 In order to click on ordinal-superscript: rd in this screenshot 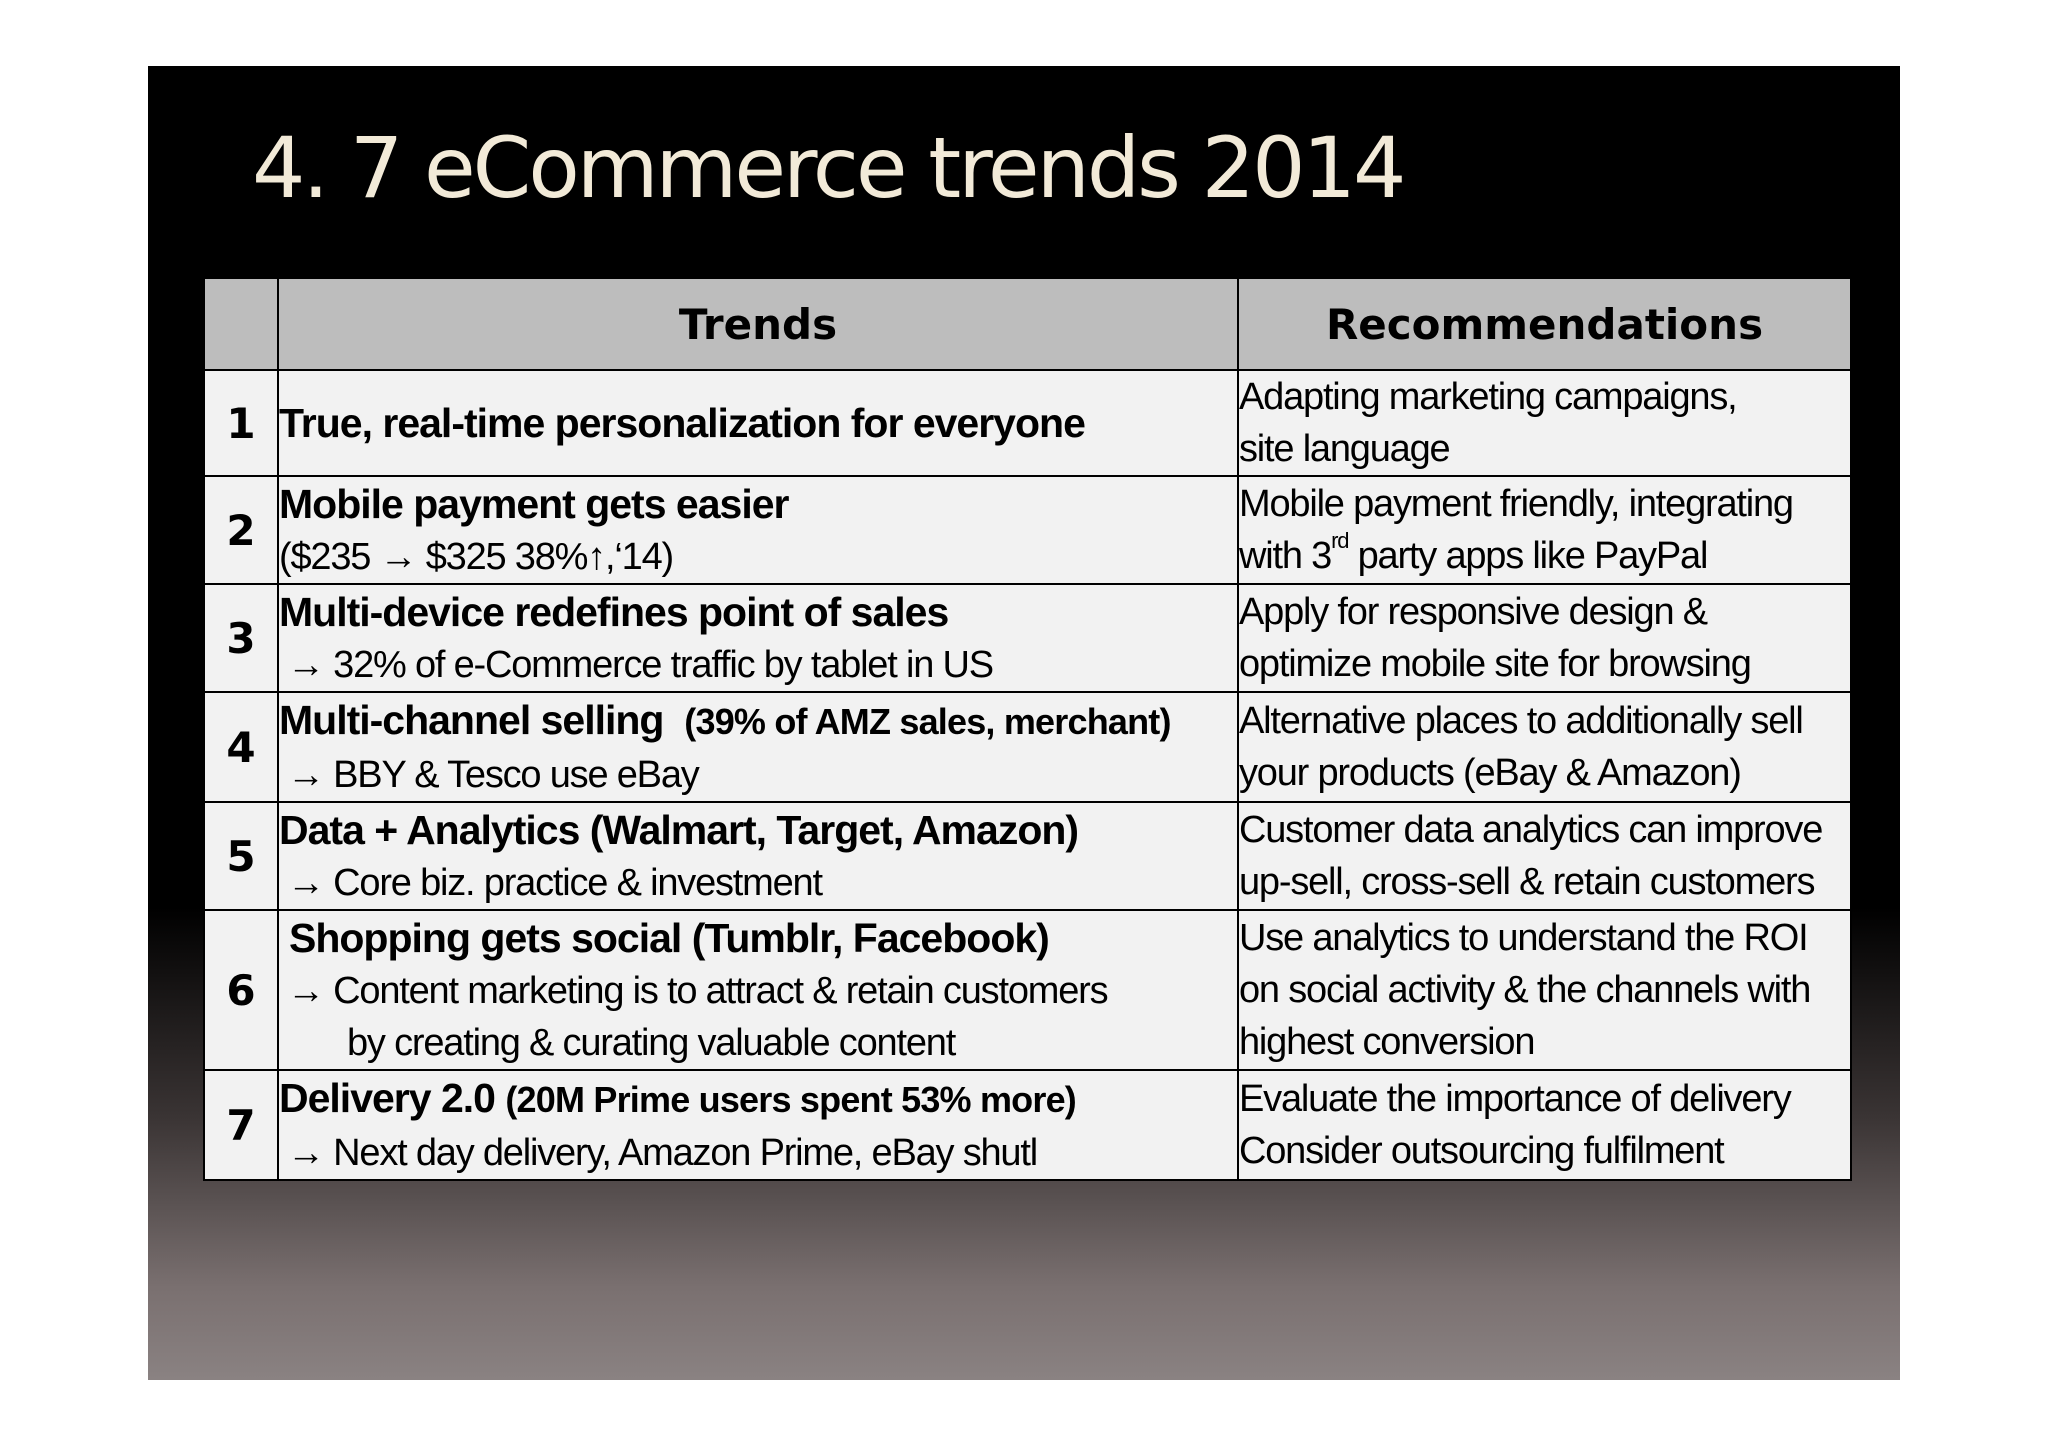, I will do `click(1340, 540)`.